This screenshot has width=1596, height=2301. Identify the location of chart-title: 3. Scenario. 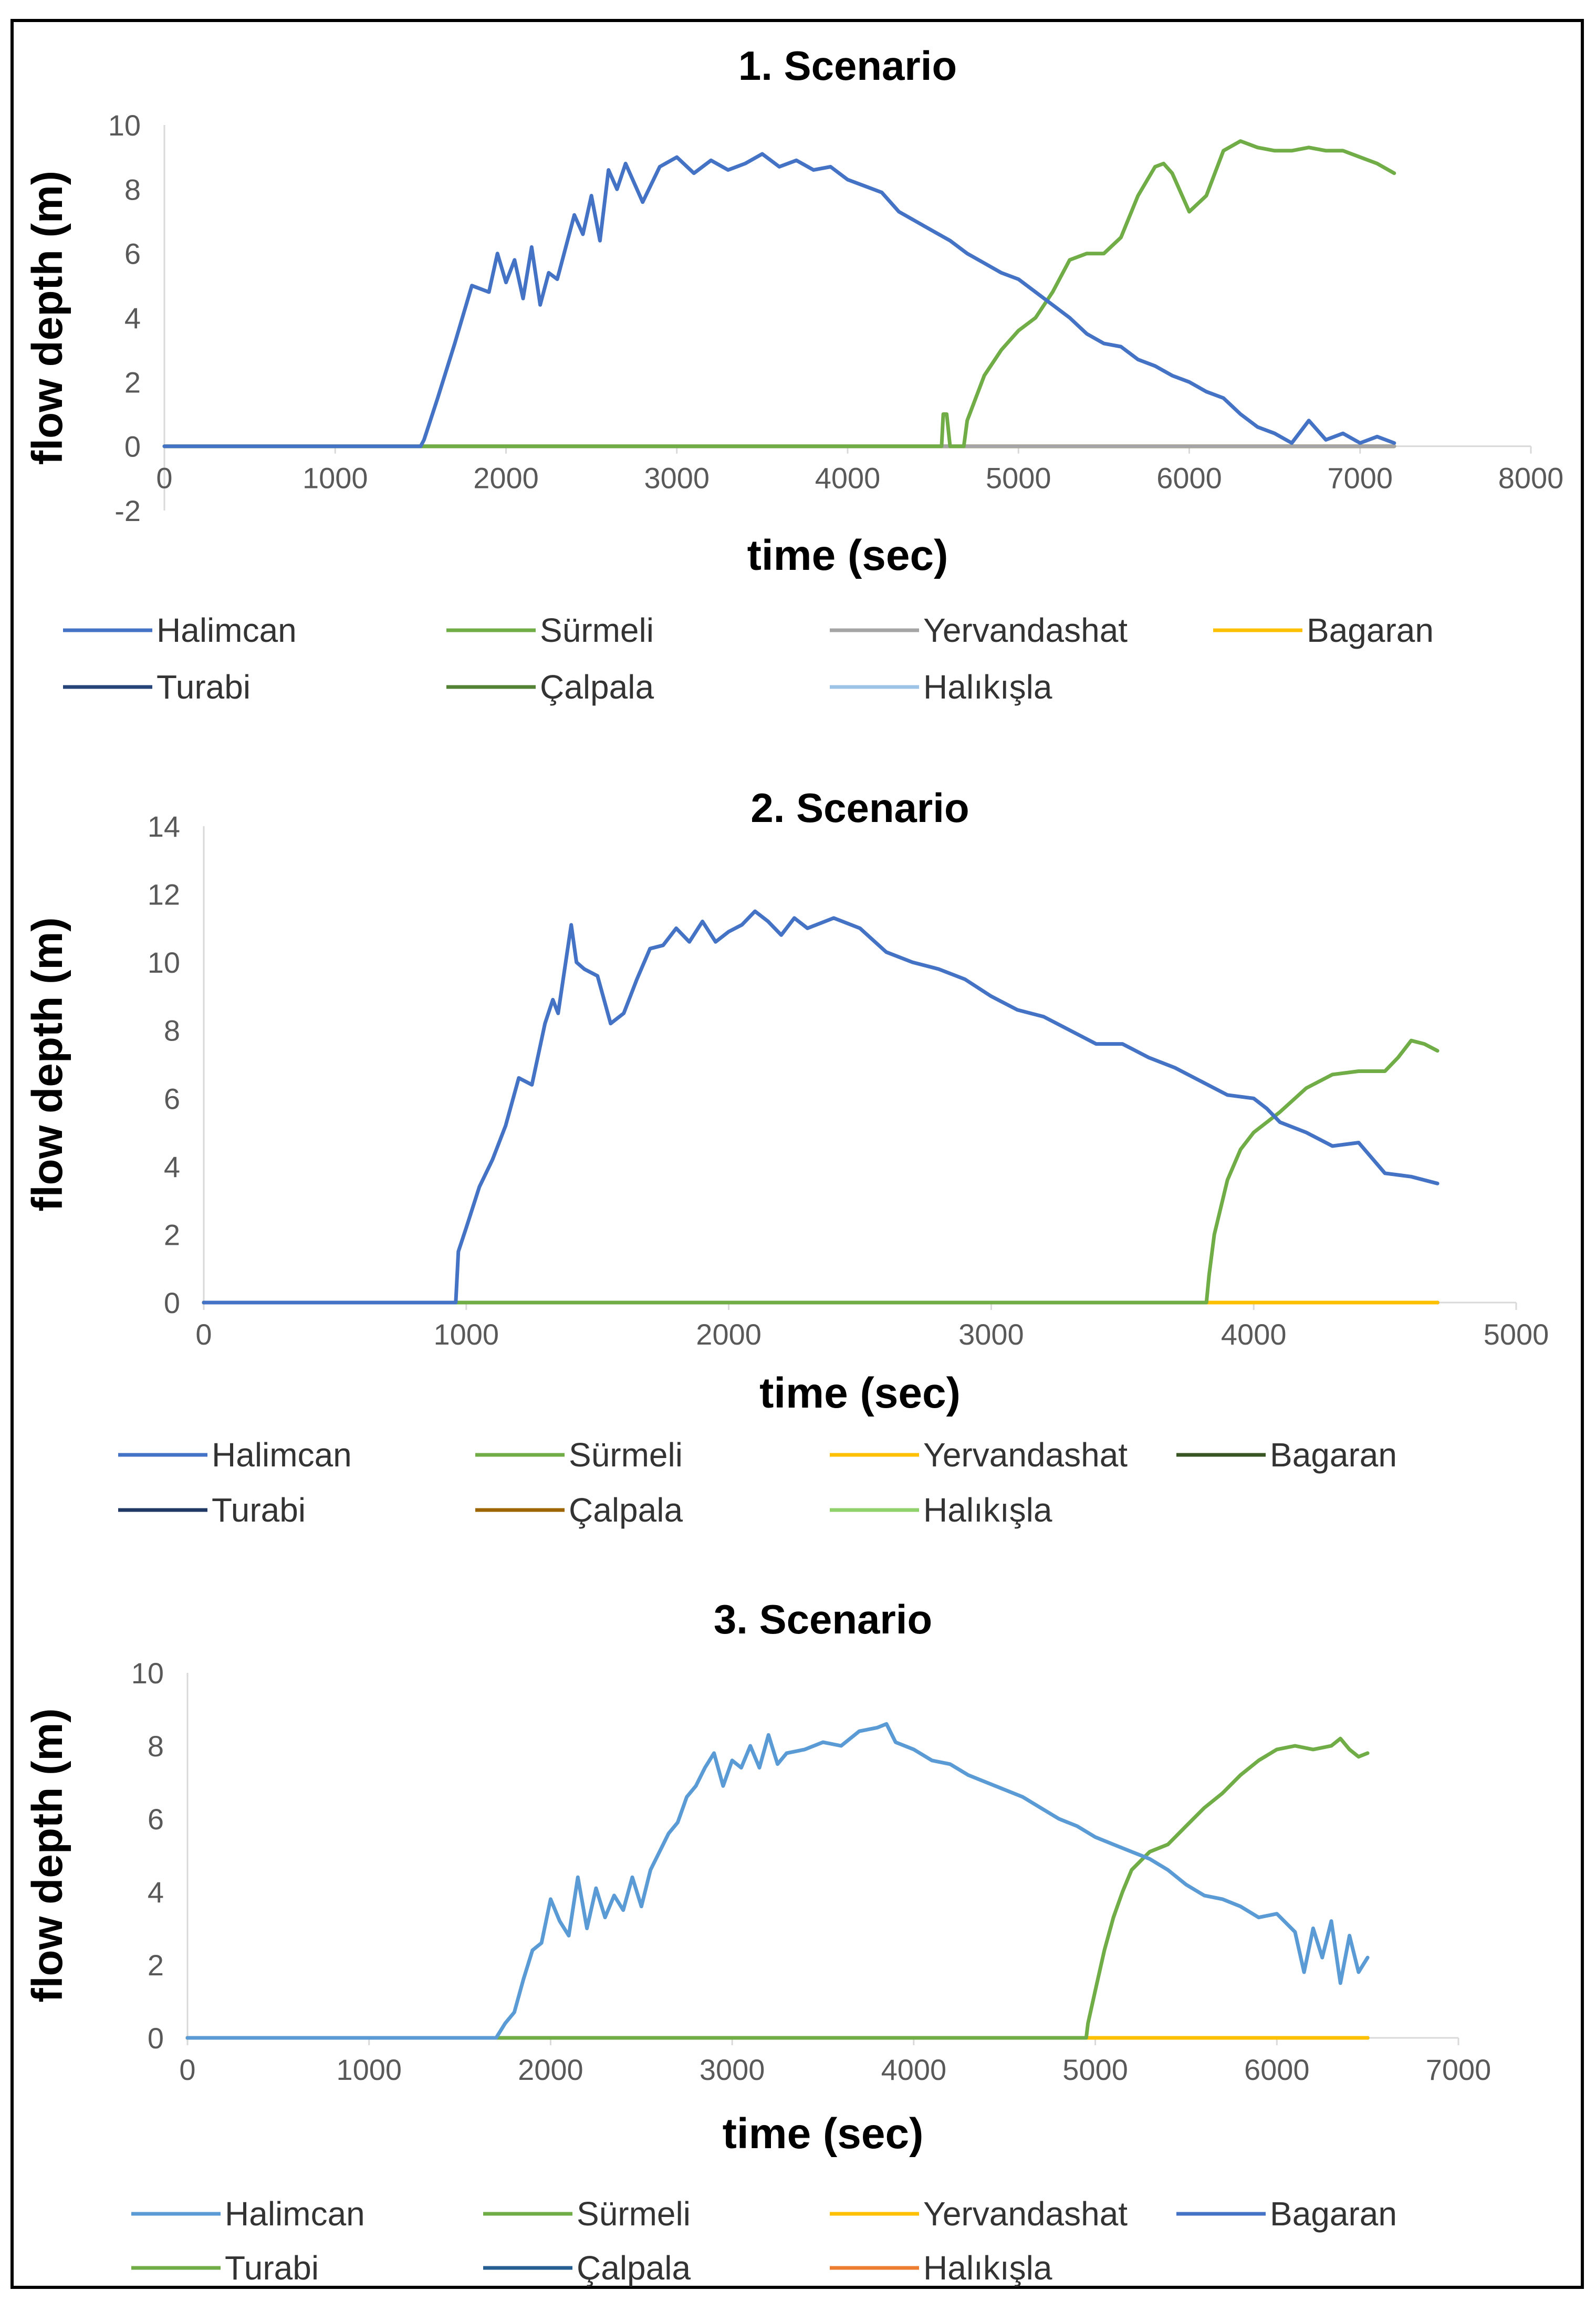
(823, 1619).